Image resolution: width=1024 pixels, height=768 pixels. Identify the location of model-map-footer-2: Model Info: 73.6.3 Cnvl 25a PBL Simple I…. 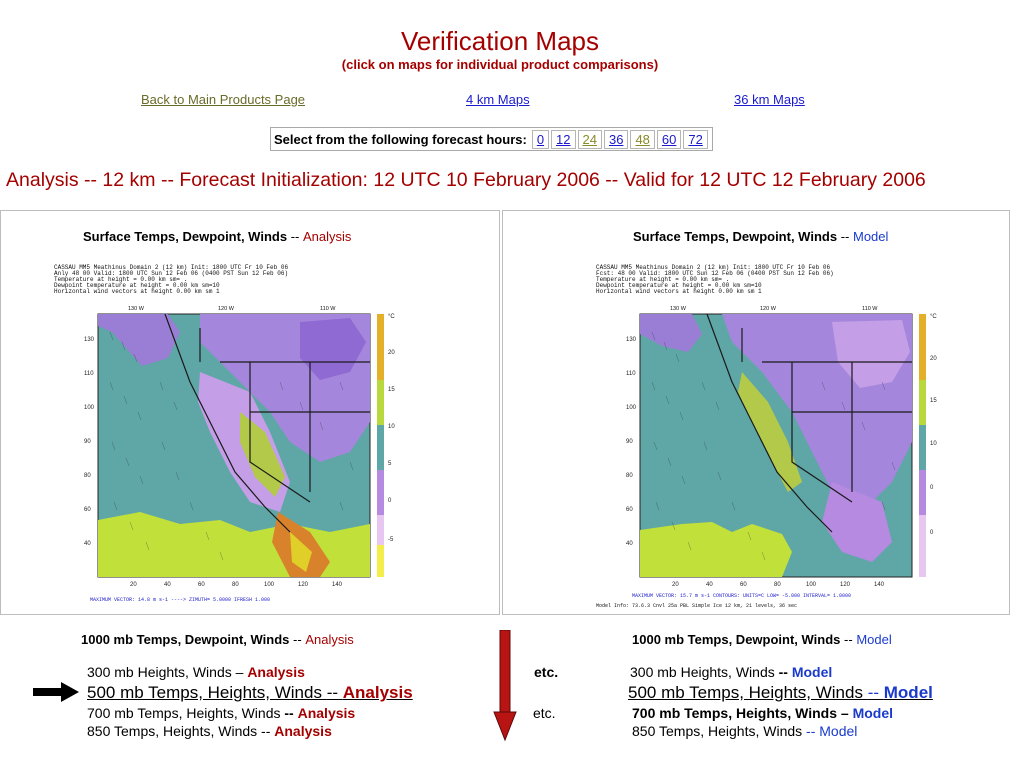
(696, 606).